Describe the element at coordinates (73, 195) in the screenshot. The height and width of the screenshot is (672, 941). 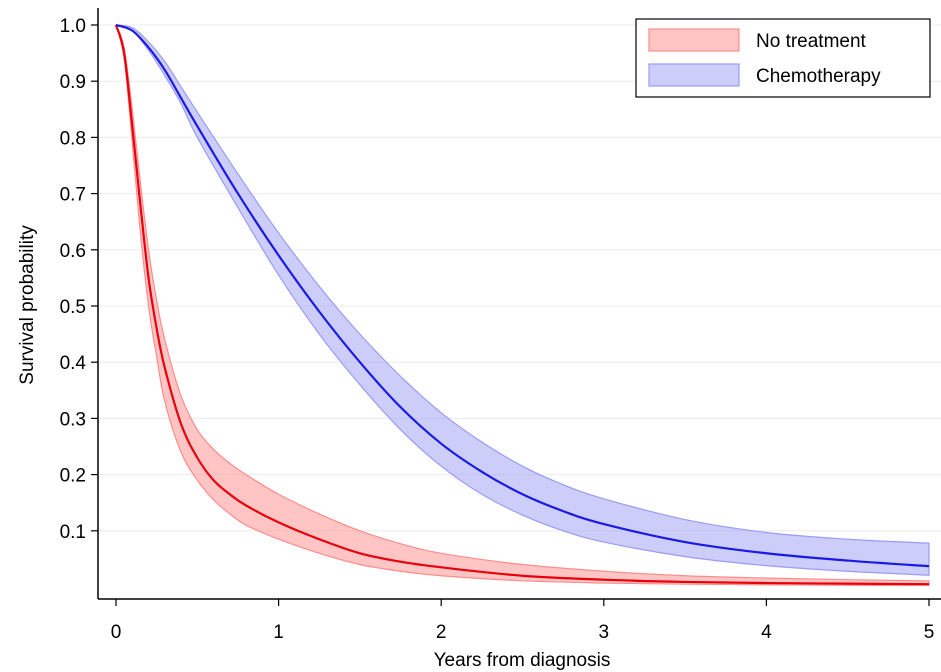
I see `y-tick-label: 0.7` at that location.